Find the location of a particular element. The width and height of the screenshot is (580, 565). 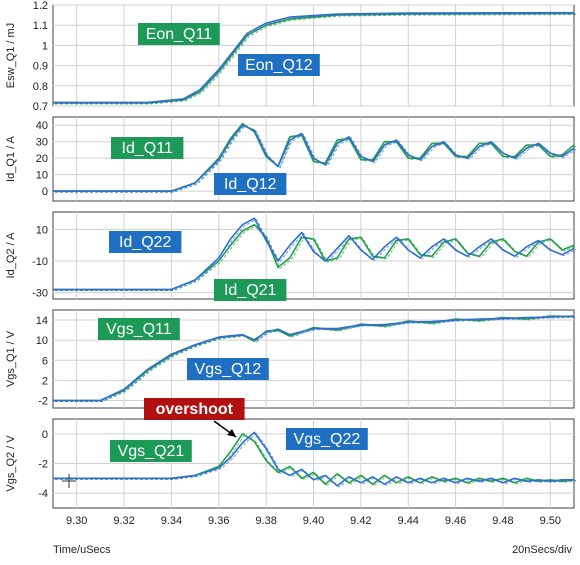

y-tick-label: 0.7 is located at coordinates (40, 107).